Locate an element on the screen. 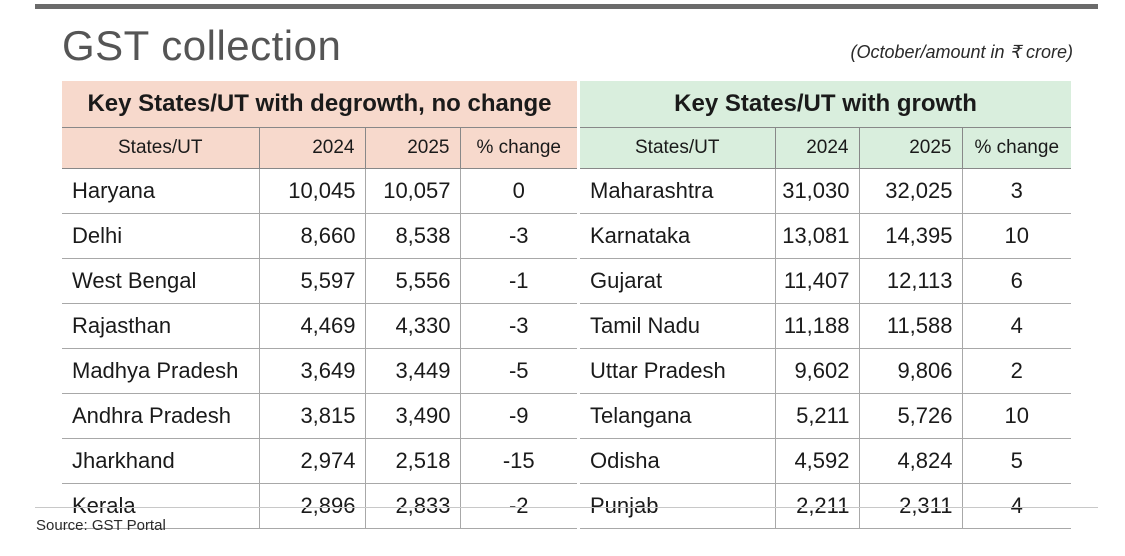  growth-column-headers: States/UT 2024 2025 % change is located at coordinates (826, 148).